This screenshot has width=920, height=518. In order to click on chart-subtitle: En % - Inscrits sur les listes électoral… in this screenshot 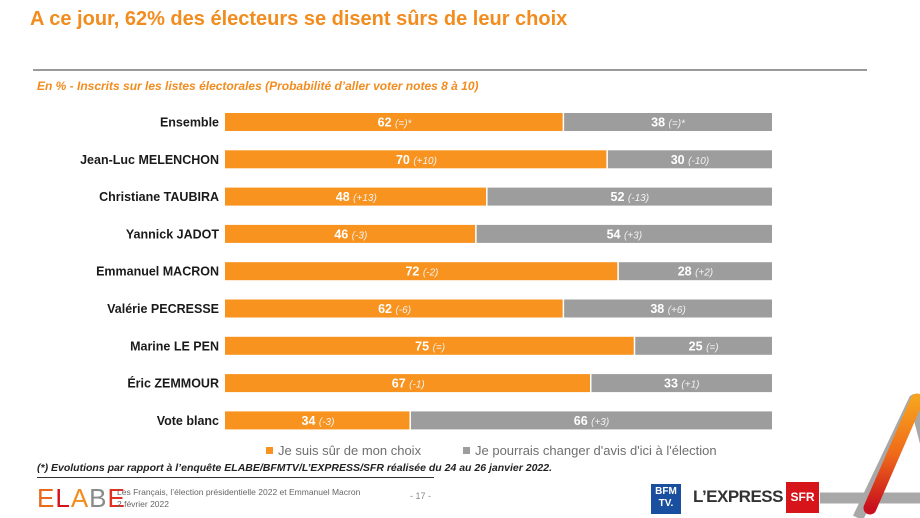, I will do `click(258, 86)`.